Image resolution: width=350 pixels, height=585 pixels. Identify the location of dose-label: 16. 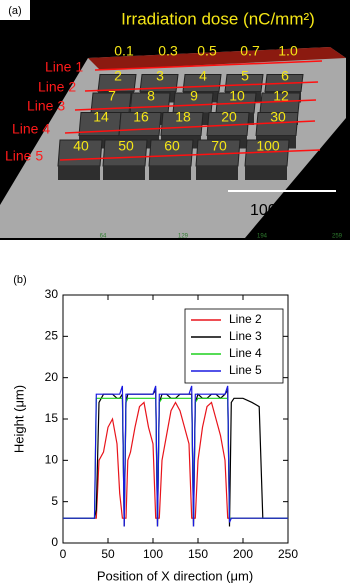
(141, 117).